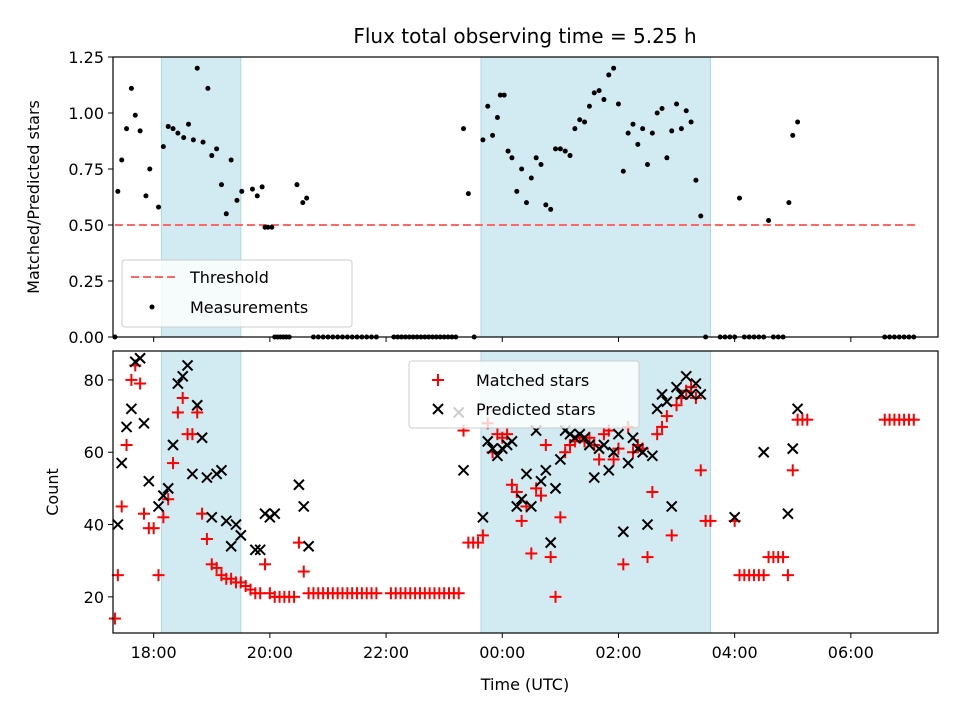 The height and width of the screenshot is (720, 960). Describe the element at coordinates (237, 293) in the screenshot. I see `top-legend-box` at that location.